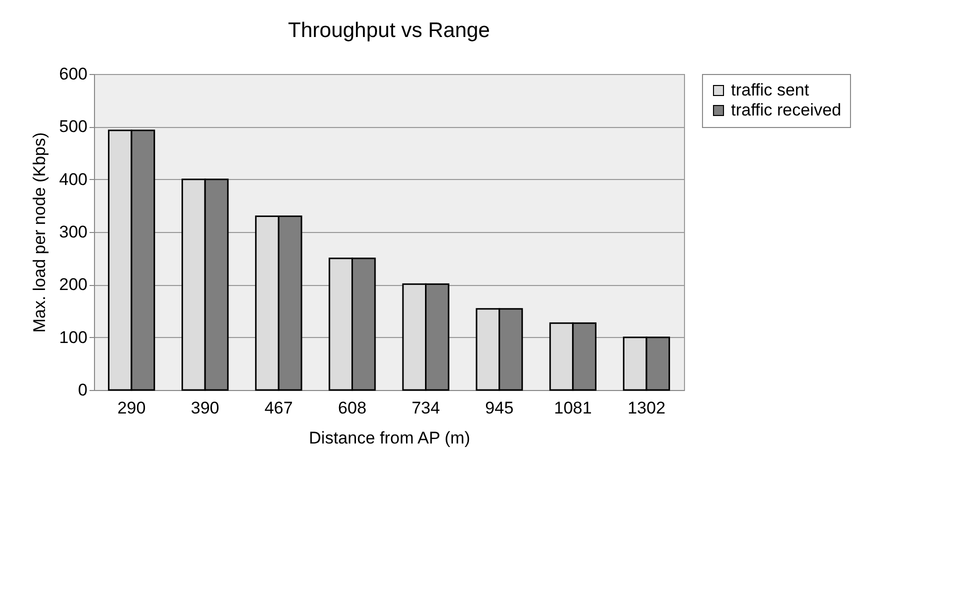 The image size is (976, 611). I want to click on y-tick-label: 0, so click(83, 390).